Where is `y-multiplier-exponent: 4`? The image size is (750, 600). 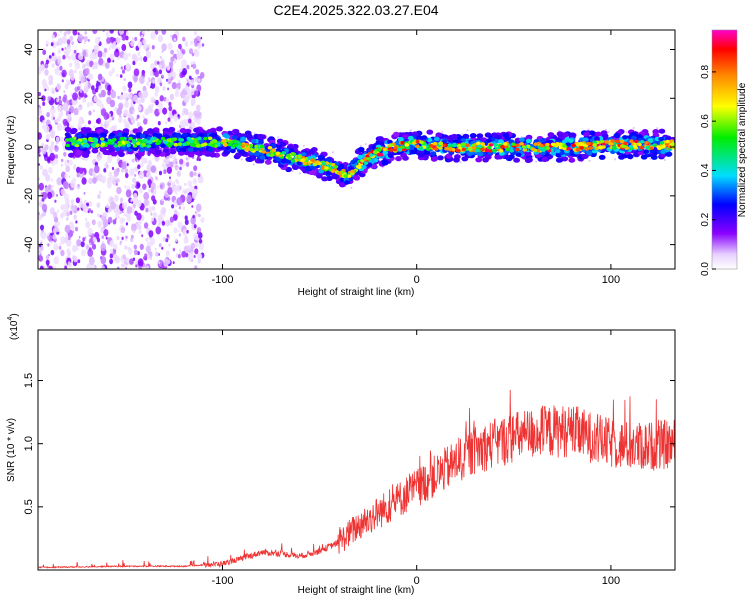 y-multiplier-exponent: 4 is located at coordinates (10, 319).